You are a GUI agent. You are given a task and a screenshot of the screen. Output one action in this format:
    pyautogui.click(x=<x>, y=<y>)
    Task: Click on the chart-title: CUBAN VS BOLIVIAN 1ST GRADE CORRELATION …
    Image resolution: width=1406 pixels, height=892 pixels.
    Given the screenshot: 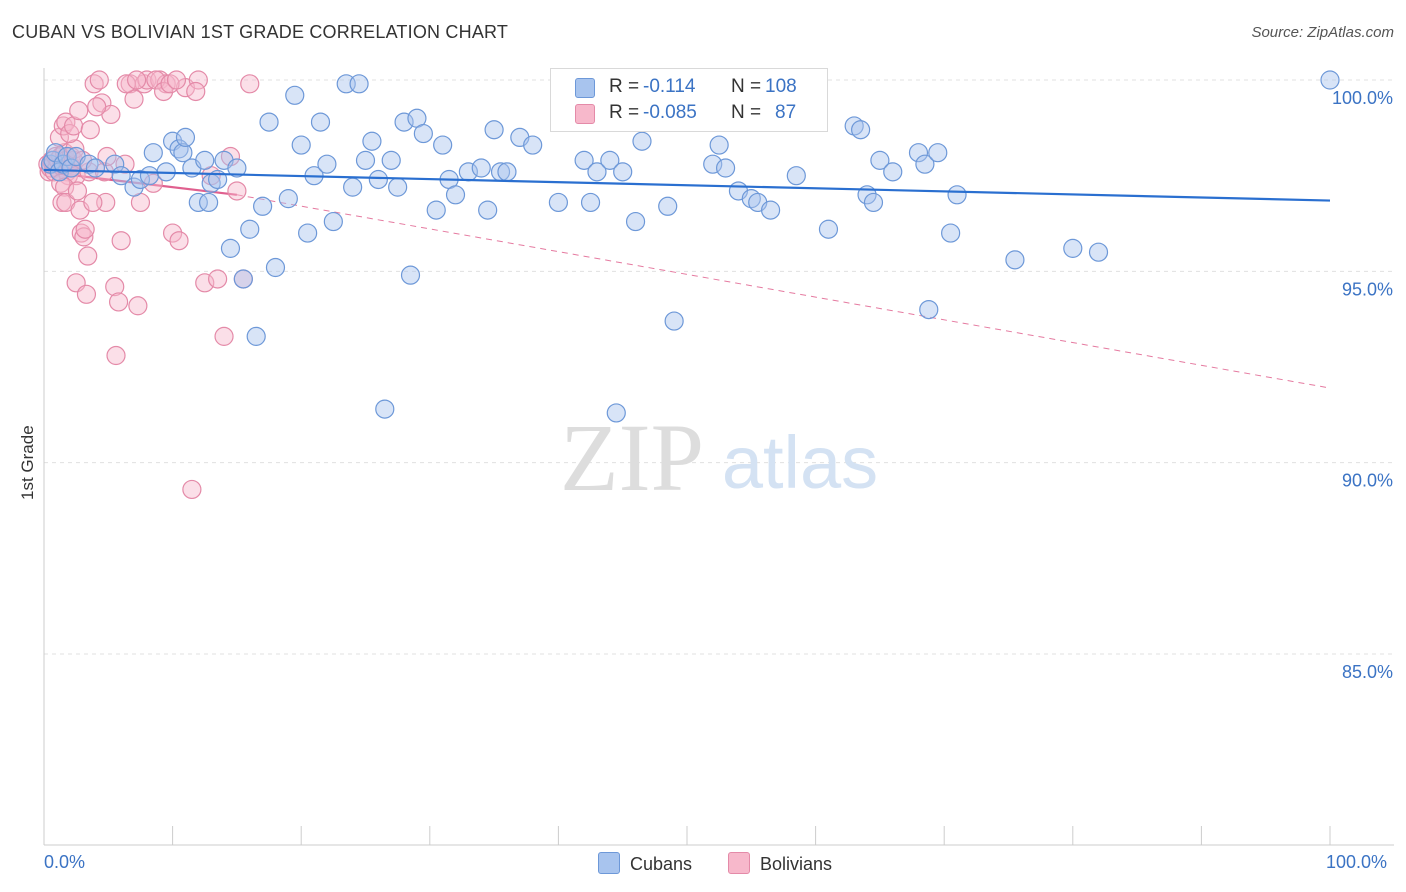 What is the action you would take?
    pyautogui.click(x=260, y=32)
    